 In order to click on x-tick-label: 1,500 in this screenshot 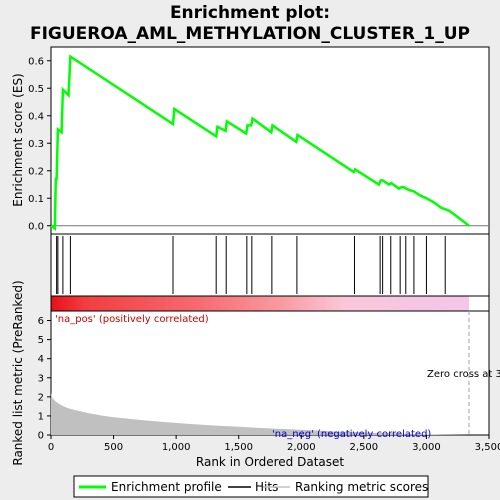, I will do `click(238, 447)`.